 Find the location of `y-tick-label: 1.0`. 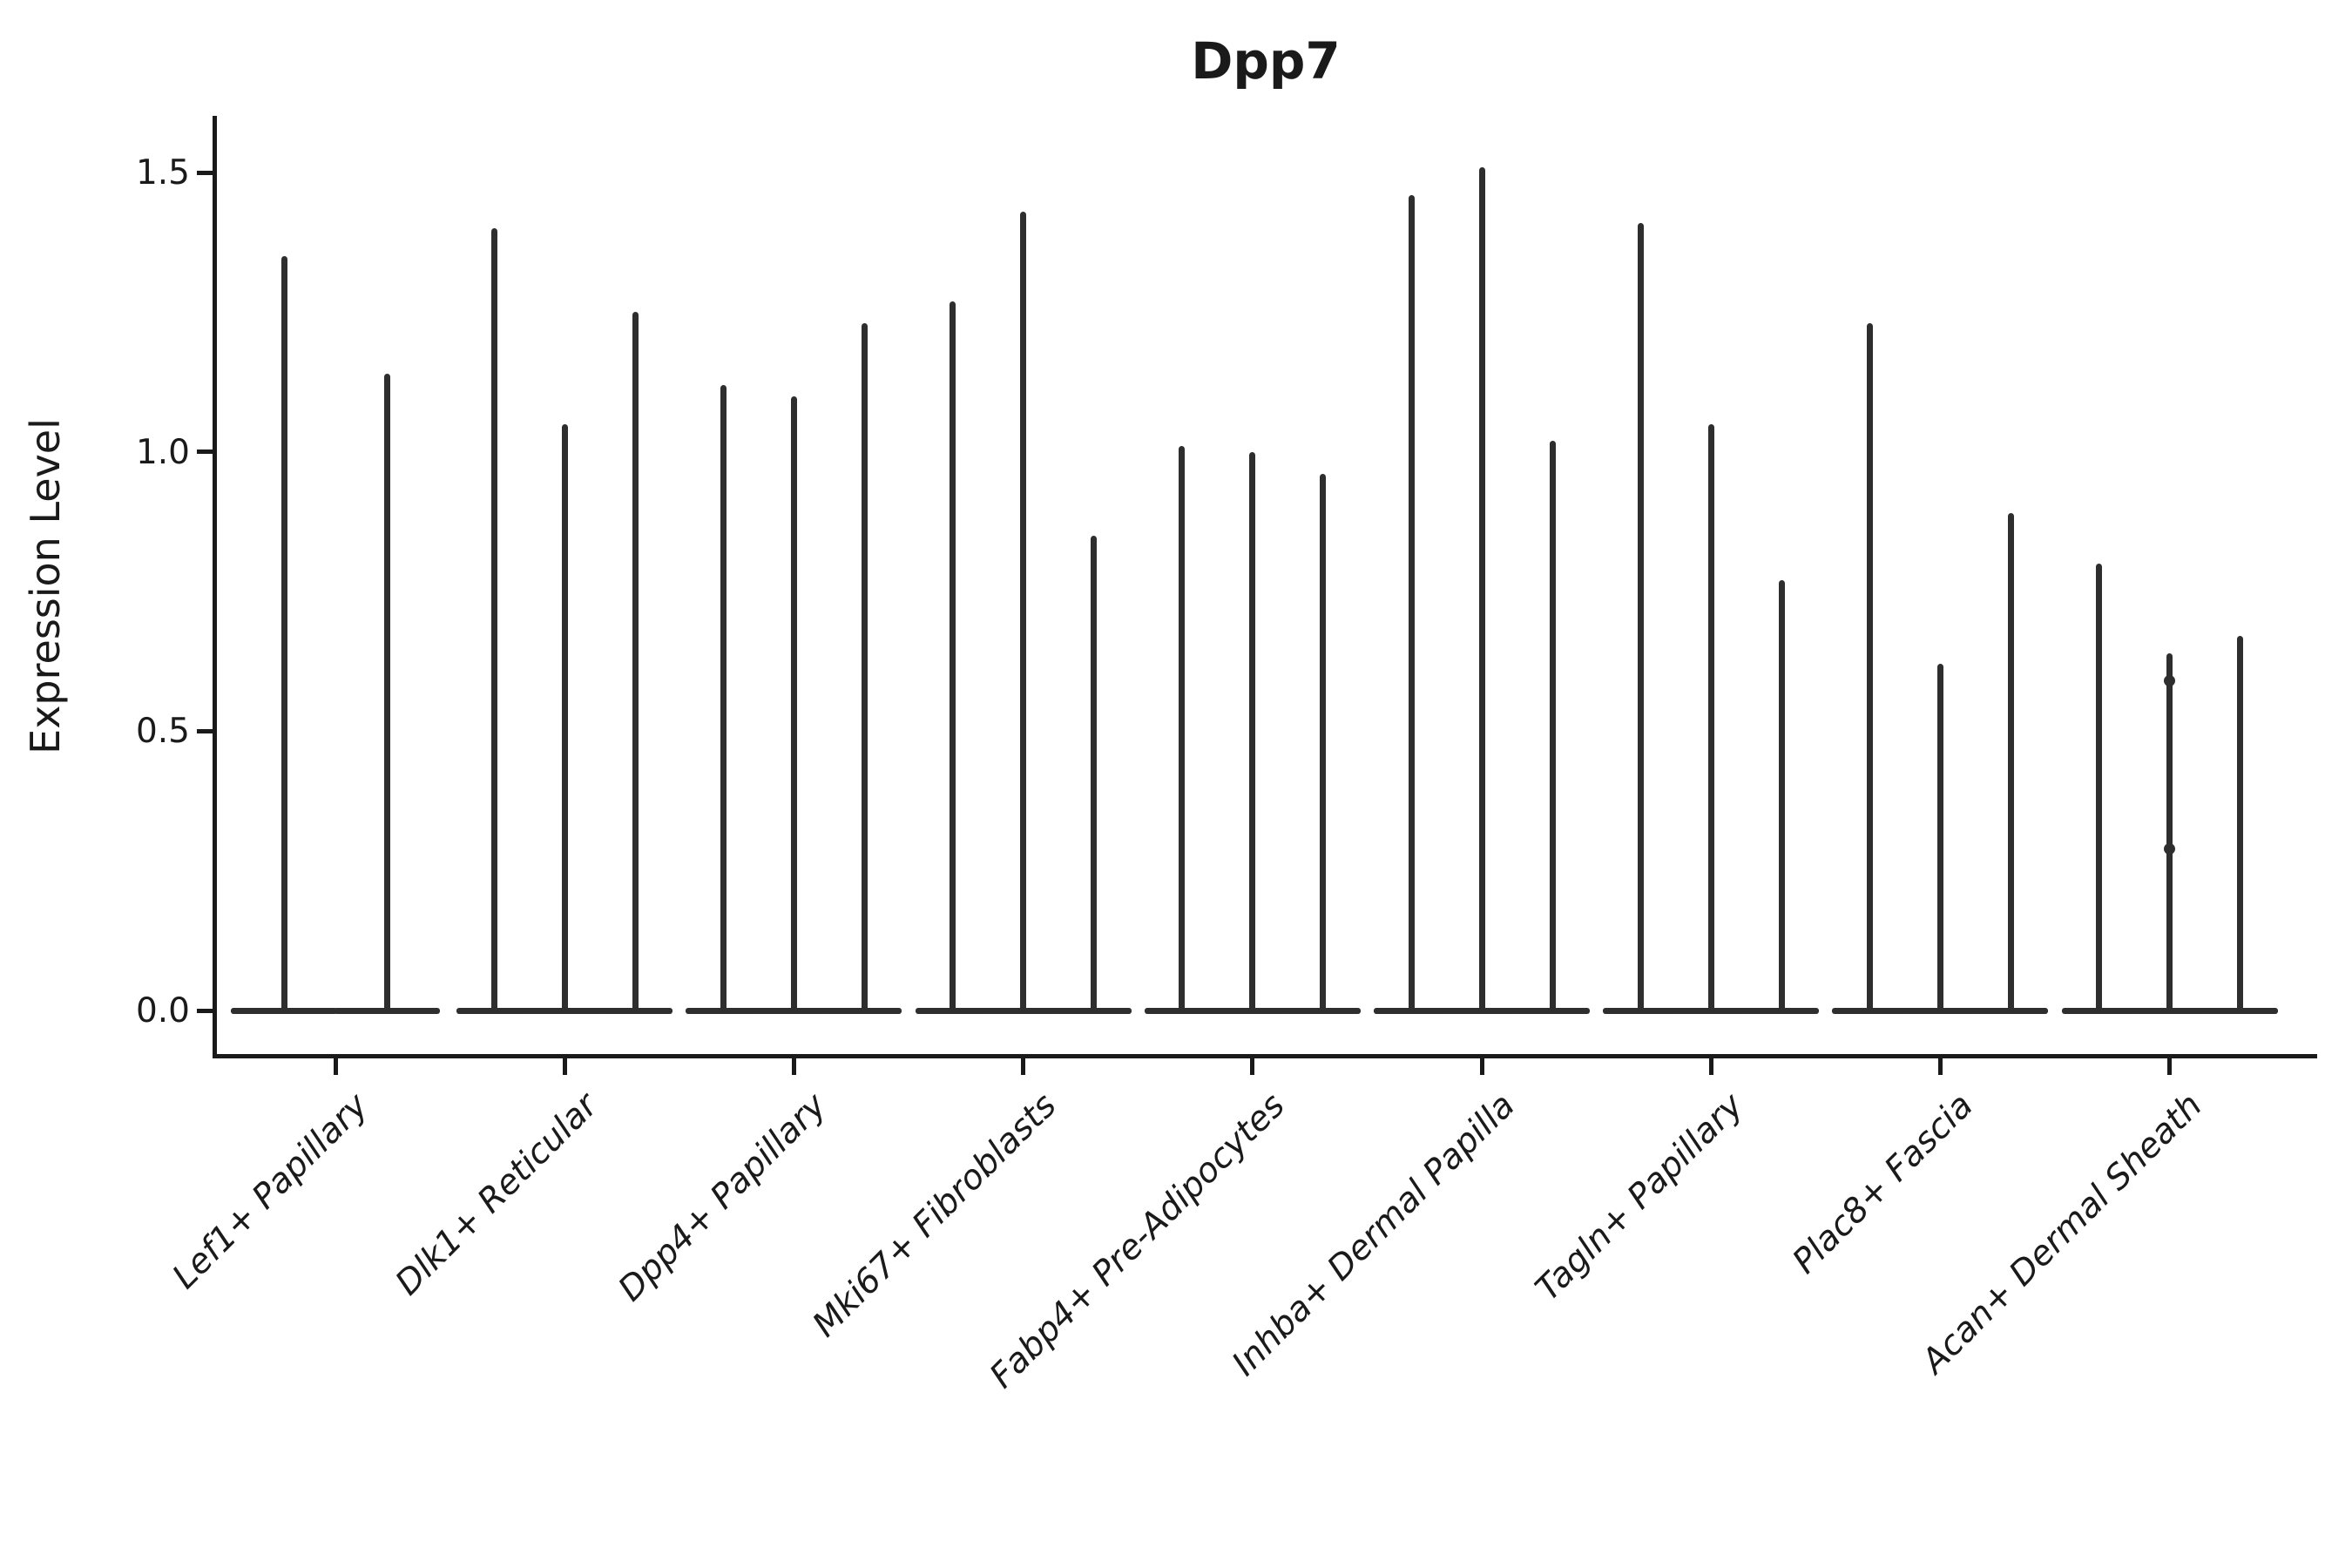

y-tick-label: 1.0 is located at coordinates (162, 452).